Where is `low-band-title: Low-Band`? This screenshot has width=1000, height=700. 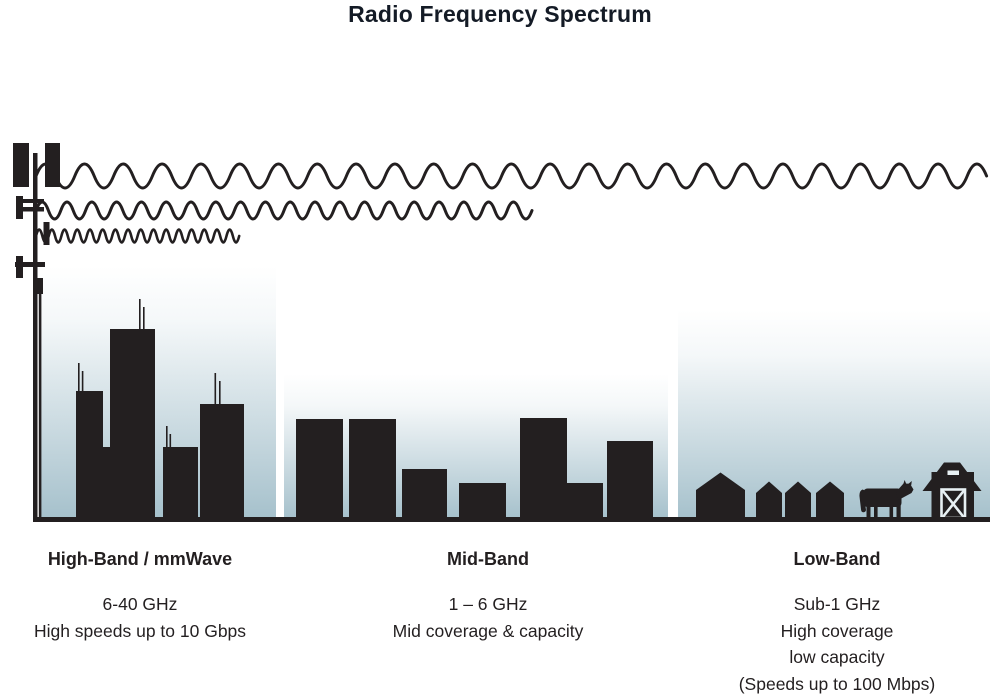
low-band-title: Low-Band is located at coordinates (837, 559).